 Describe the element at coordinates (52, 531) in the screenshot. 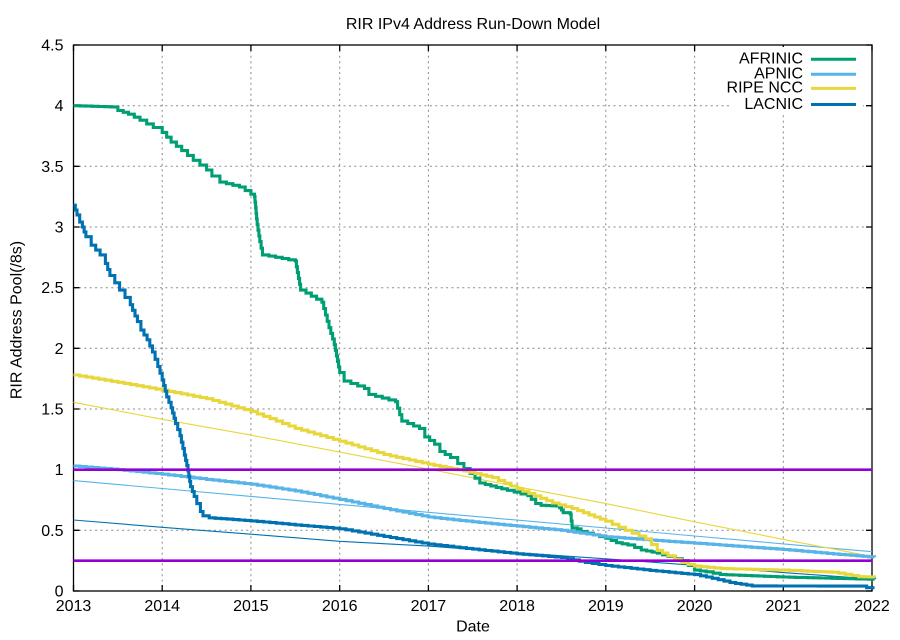

I see `svg-text: 0.5` at that location.